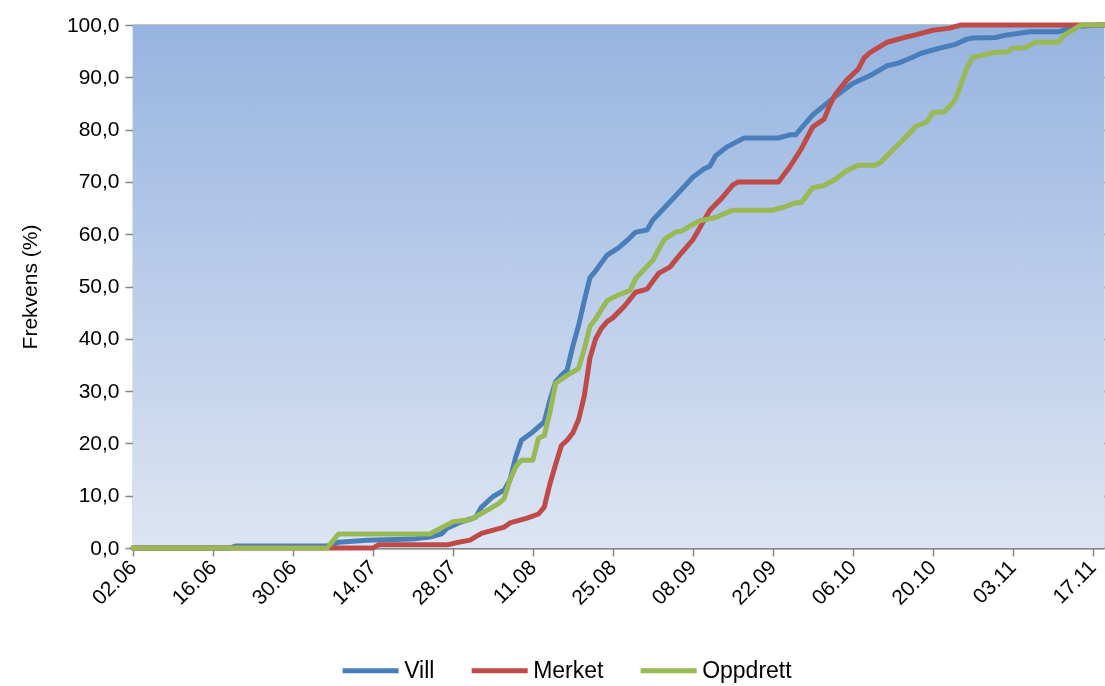  What do you see at coordinates (747, 669) in the screenshot?
I see `legend-label: Oppdrett` at bounding box center [747, 669].